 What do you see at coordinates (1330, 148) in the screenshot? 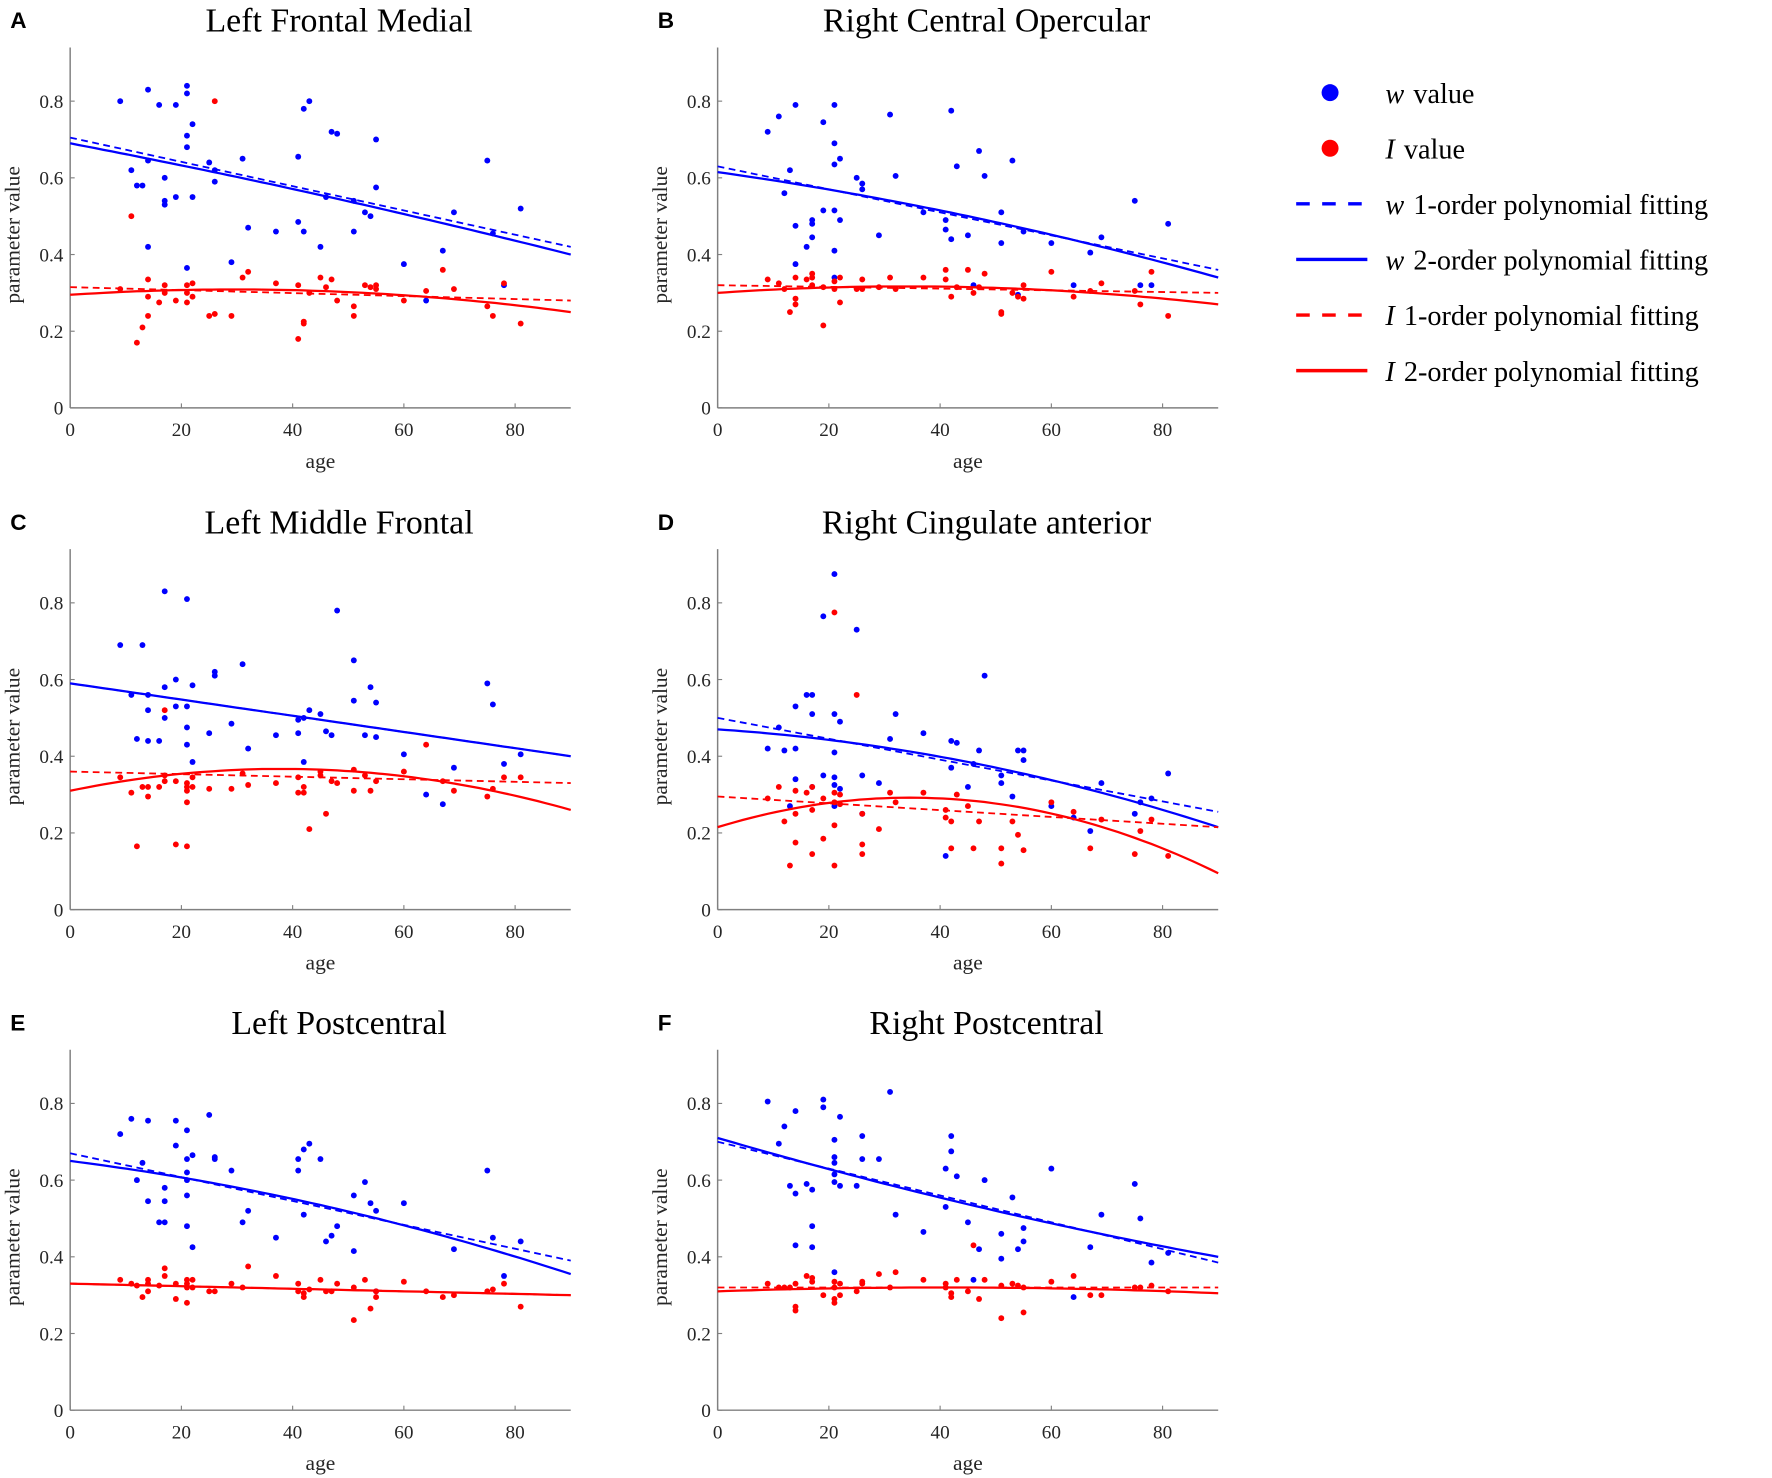
I see `legend-dot-icon` at bounding box center [1330, 148].